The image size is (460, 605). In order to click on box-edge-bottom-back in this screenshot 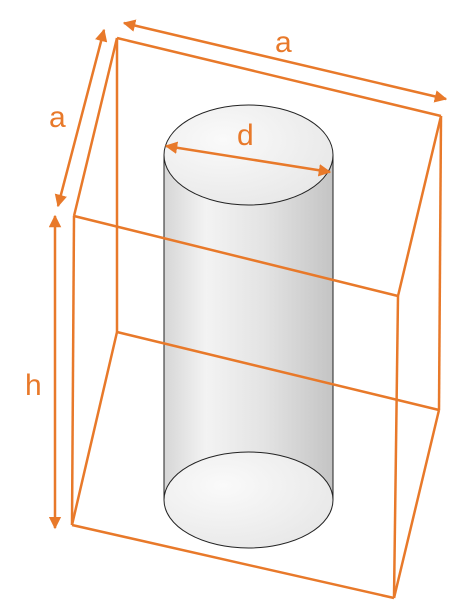, I will do `click(278, 371)`.